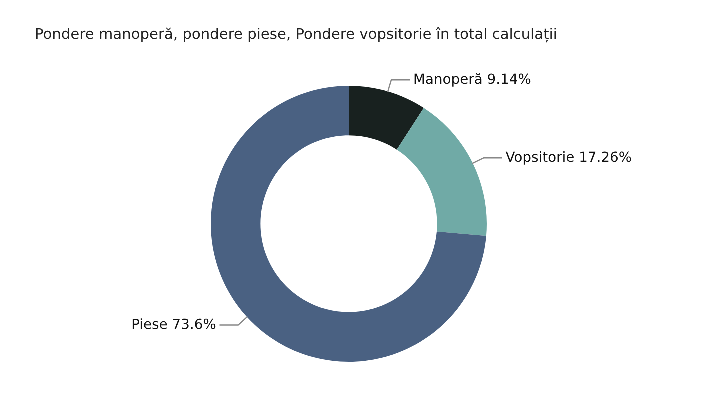  What do you see at coordinates (569, 158) in the screenshot?
I see `slice-label: Vopsitorie 17.26%` at bounding box center [569, 158].